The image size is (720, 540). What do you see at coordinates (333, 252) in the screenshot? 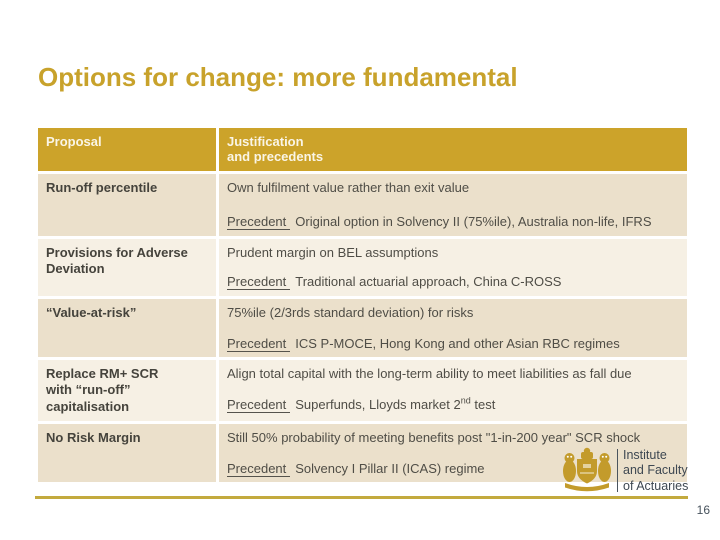
I see `justification-text: Prudent margin on BEL assumptions` at bounding box center [333, 252].